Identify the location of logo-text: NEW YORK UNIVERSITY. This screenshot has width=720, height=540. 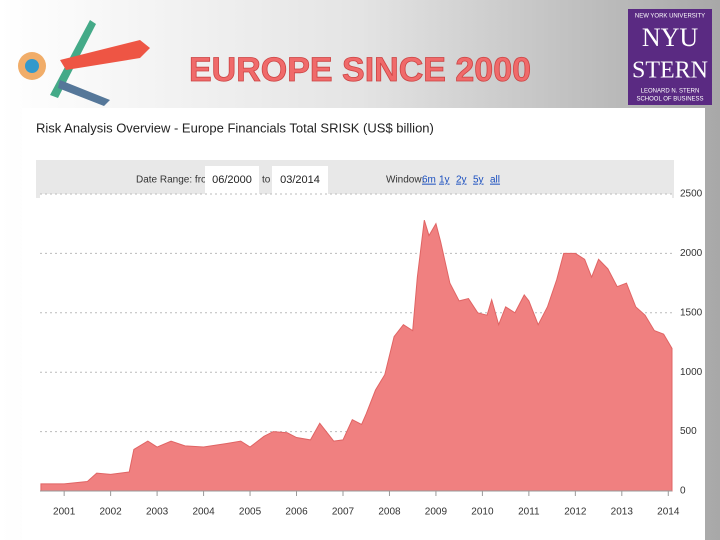
(670, 17).